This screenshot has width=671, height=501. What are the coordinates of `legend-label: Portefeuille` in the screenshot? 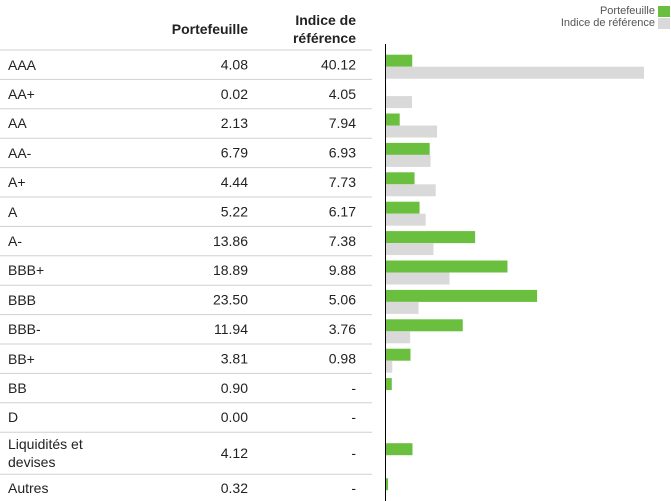 It's located at (627, 11).